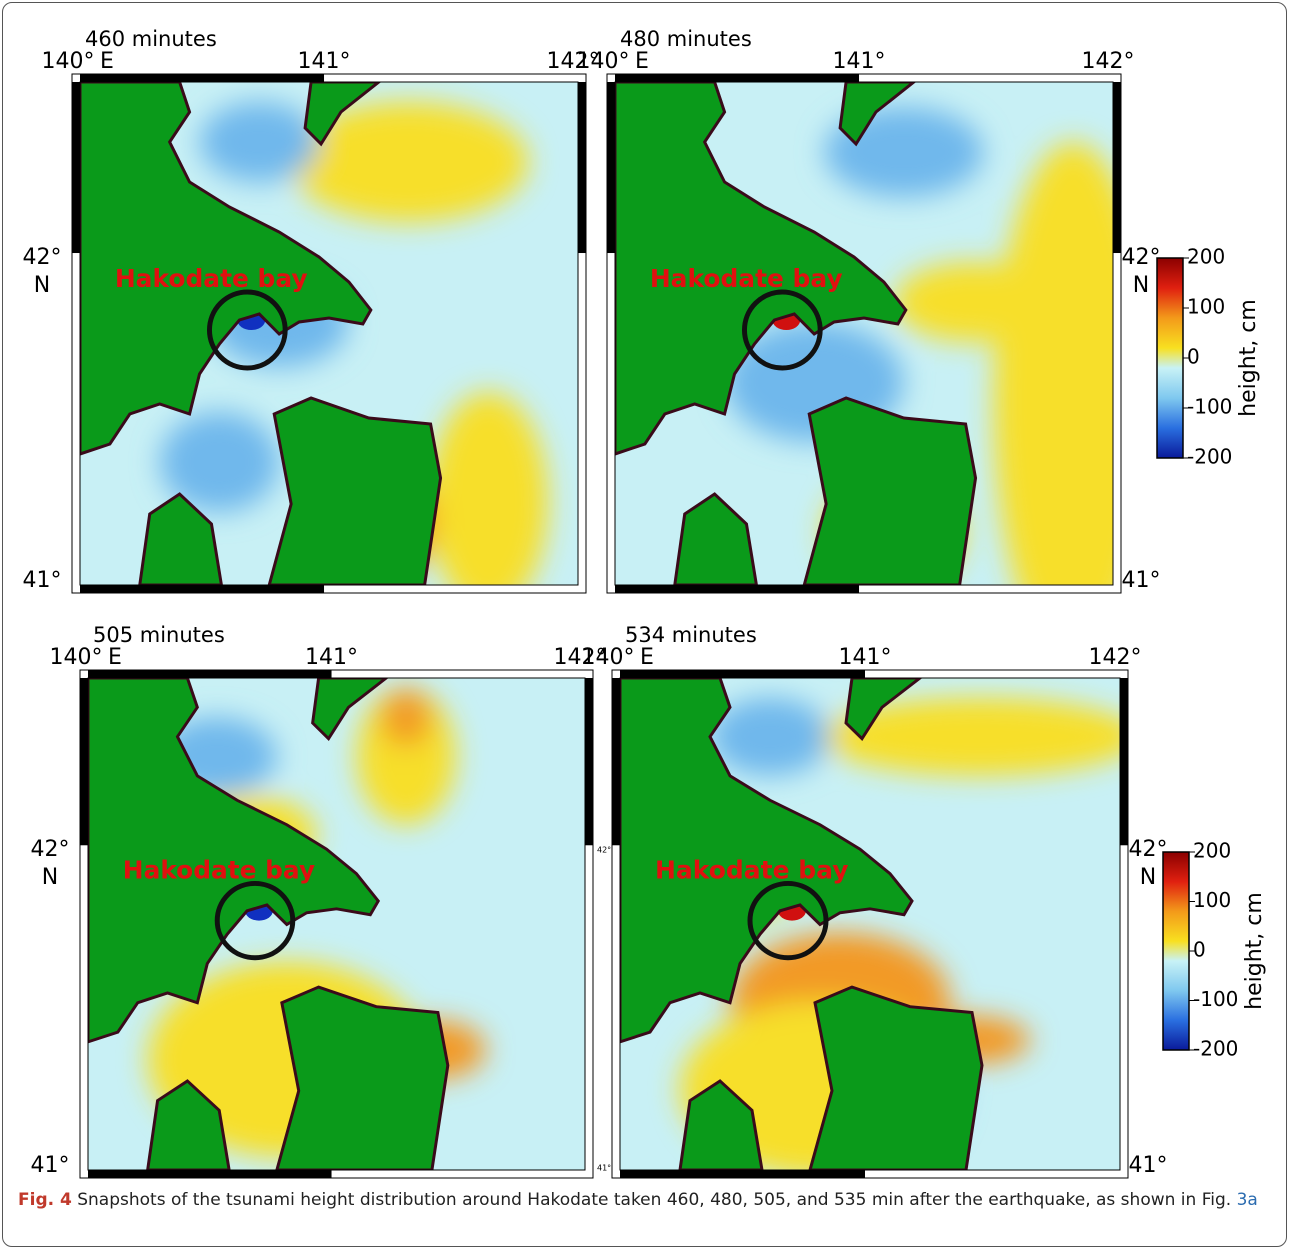  I want to click on colorbar-tick-label: 0, so click(1199, 950).